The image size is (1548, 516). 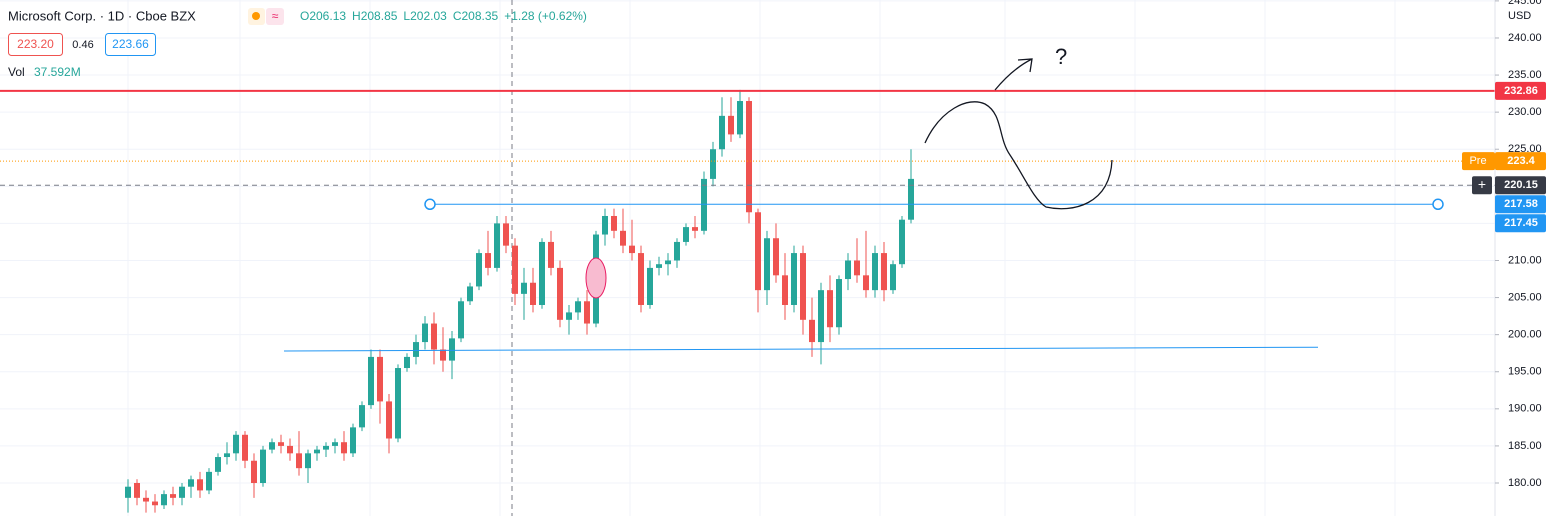 What do you see at coordinates (275, 16) in the screenshot?
I see `ext-icon` at bounding box center [275, 16].